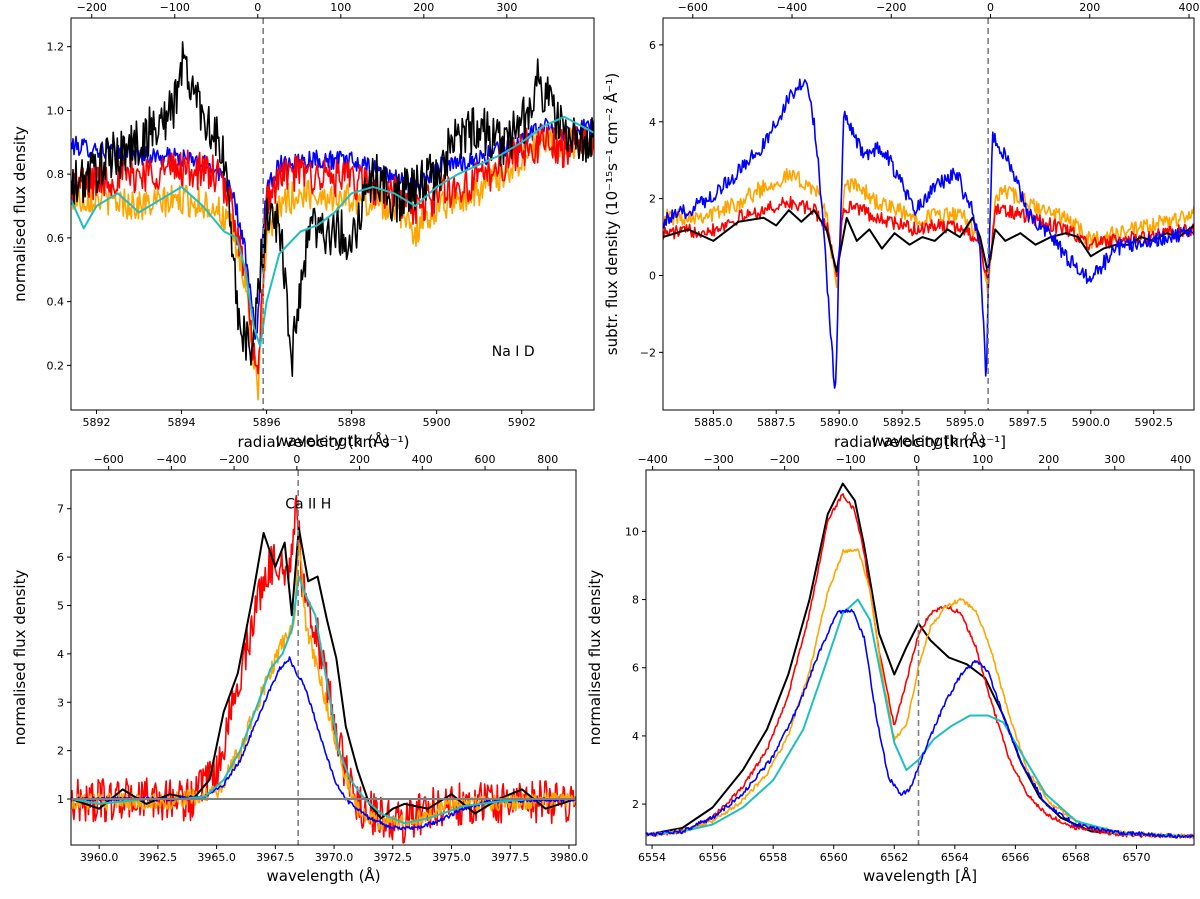 The height and width of the screenshot is (899, 1200). I want to click on y-tick-label: 0.2, so click(56, 365).